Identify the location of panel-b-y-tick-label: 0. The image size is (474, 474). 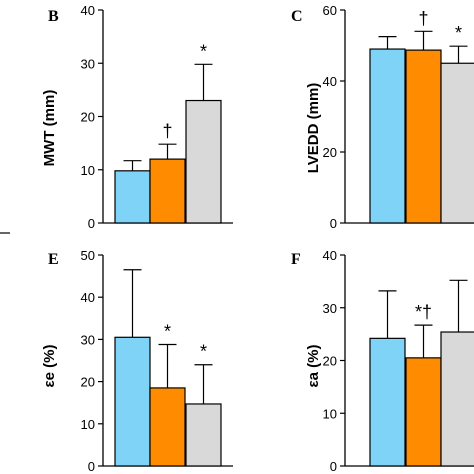
(91, 223).